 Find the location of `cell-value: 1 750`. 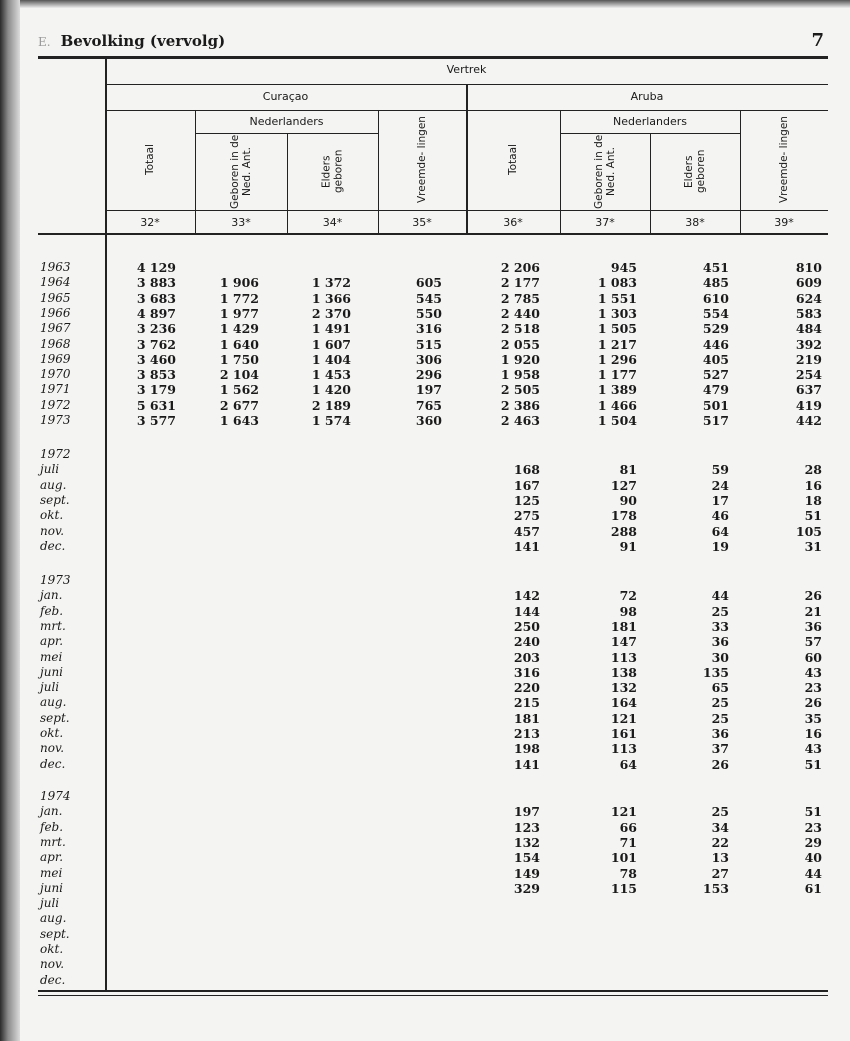

cell-value: 1 750 is located at coordinates (239, 359).